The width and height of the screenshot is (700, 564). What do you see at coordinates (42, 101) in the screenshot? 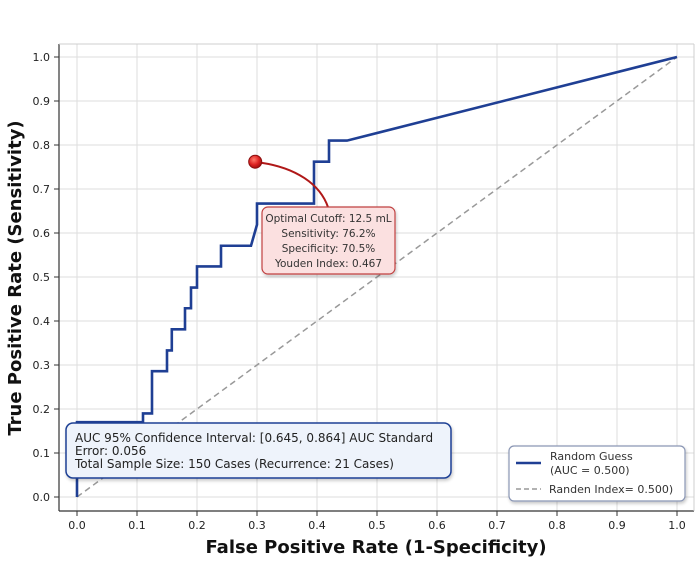
I see `y-tick-label: 0.9` at bounding box center [42, 101].